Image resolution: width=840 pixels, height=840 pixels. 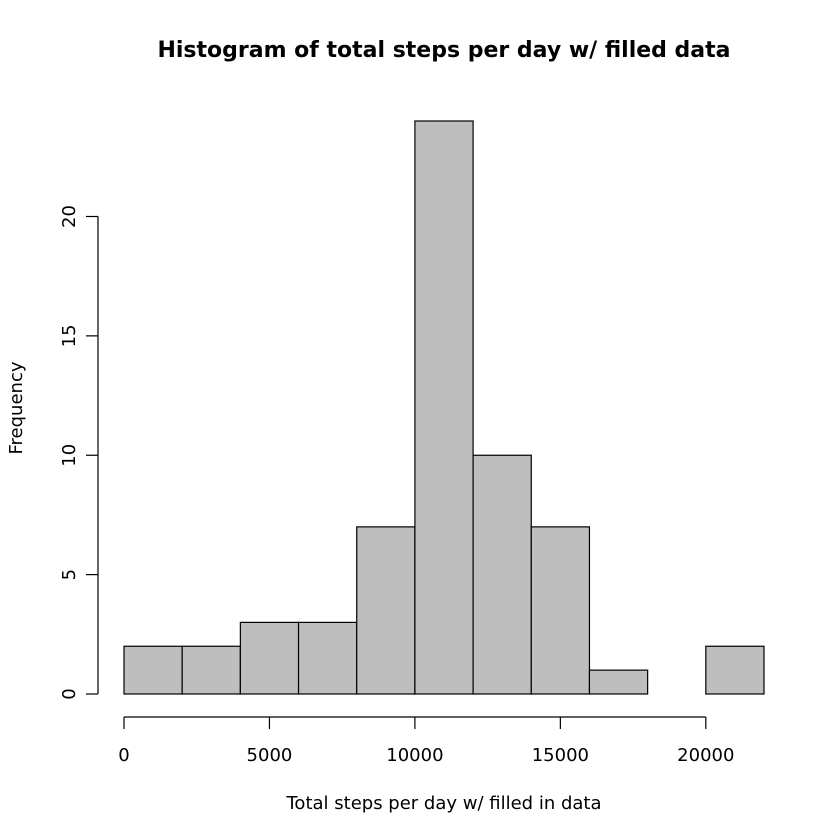 I want to click on x-tick-label: 10000, so click(x=414, y=755).